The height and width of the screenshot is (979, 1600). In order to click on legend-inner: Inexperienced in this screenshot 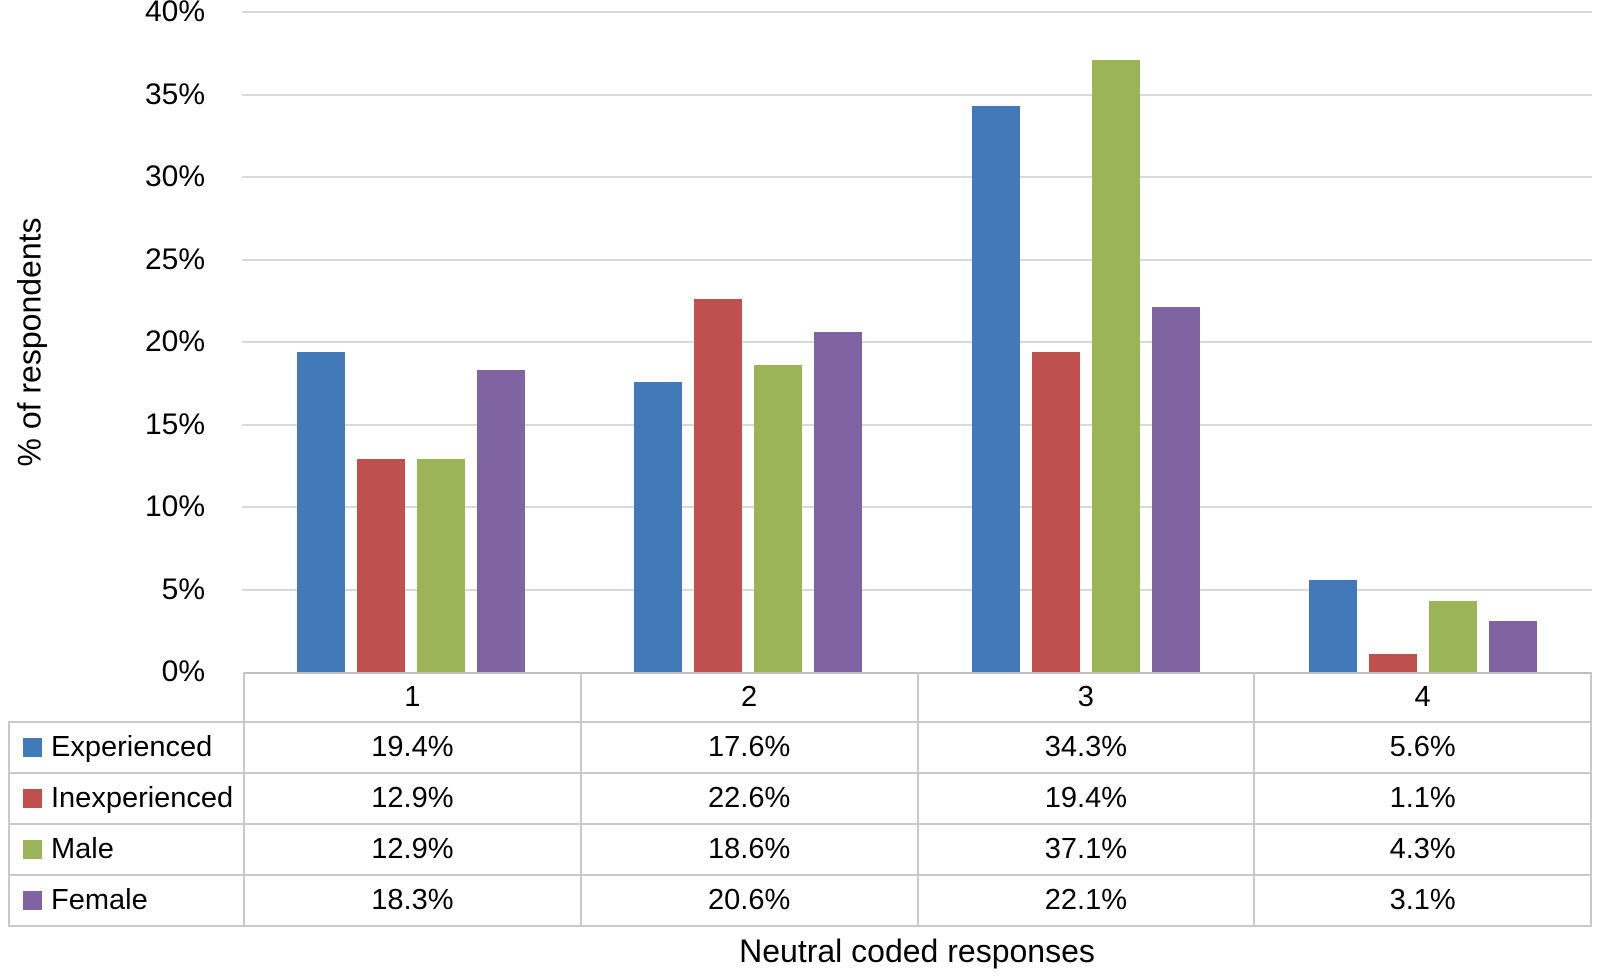, I will do `click(126, 798)`.